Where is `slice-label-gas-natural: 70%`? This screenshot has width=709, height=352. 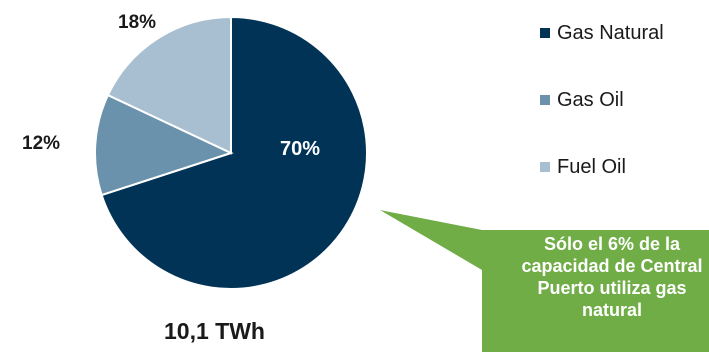
slice-label-gas-natural: 70% is located at coordinates (300, 149).